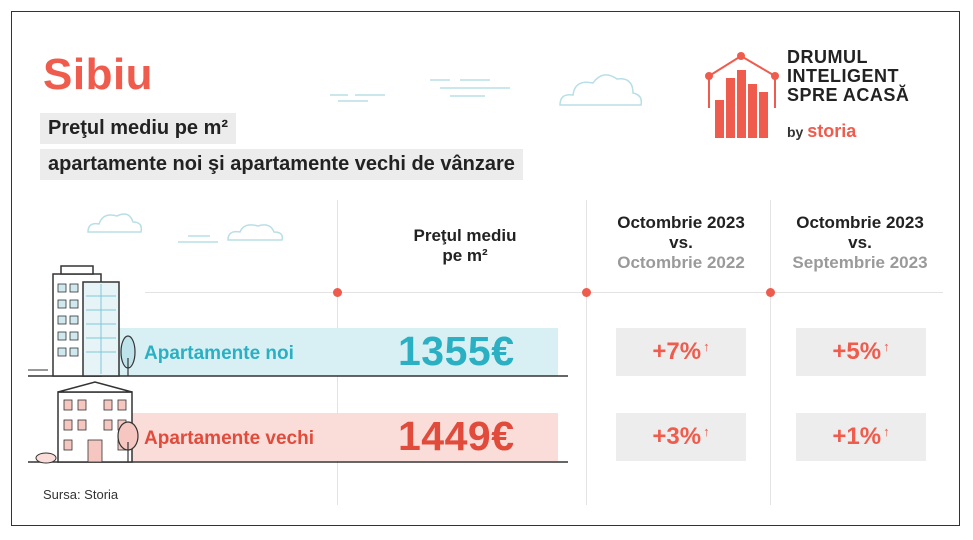  What do you see at coordinates (860, 242) in the screenshot?
I see `column-header-mom: Octombrie 2023 vs. Septembrie 2023` at bounding box center [860, 242].